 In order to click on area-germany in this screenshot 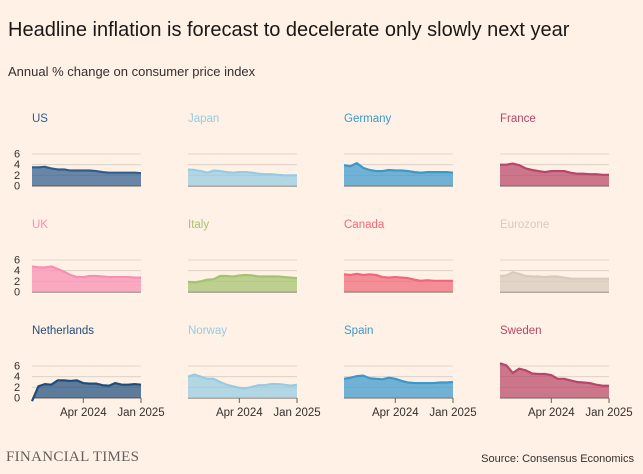, I will do `click(398, 174)`.